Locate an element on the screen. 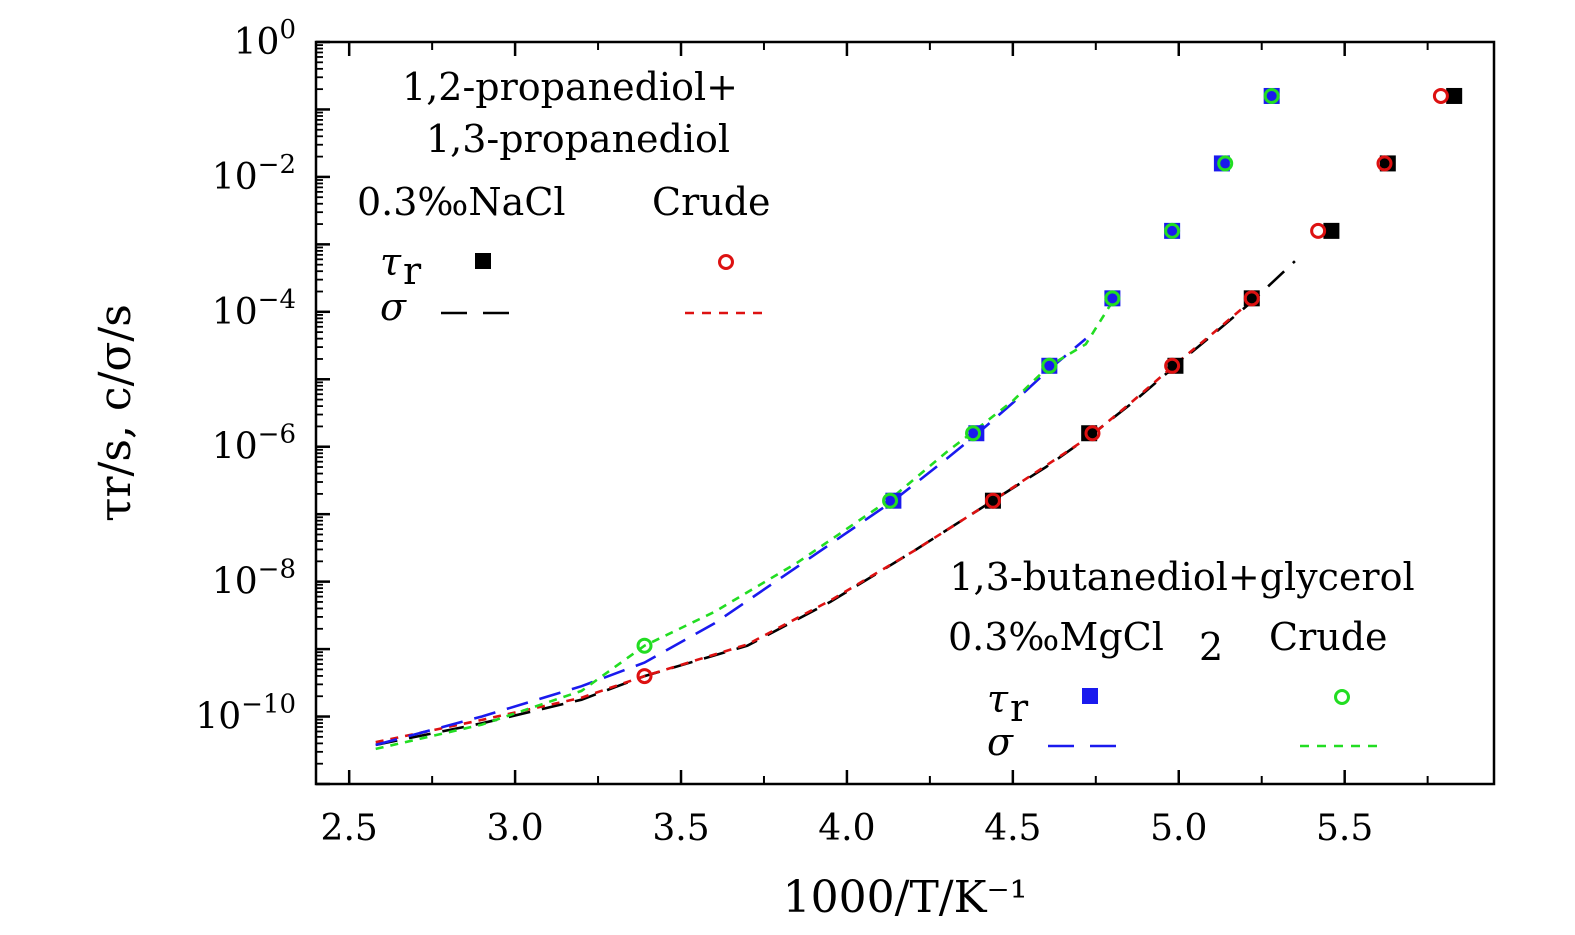 The width and height of the screenshot is (1575, 935). legend1-col-crude: Crude is located at coordinates (711, 202).